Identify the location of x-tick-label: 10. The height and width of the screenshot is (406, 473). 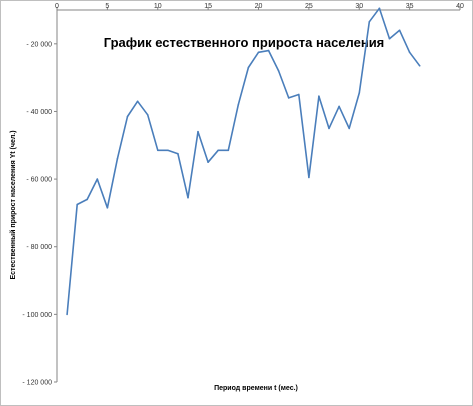
(158, 6).